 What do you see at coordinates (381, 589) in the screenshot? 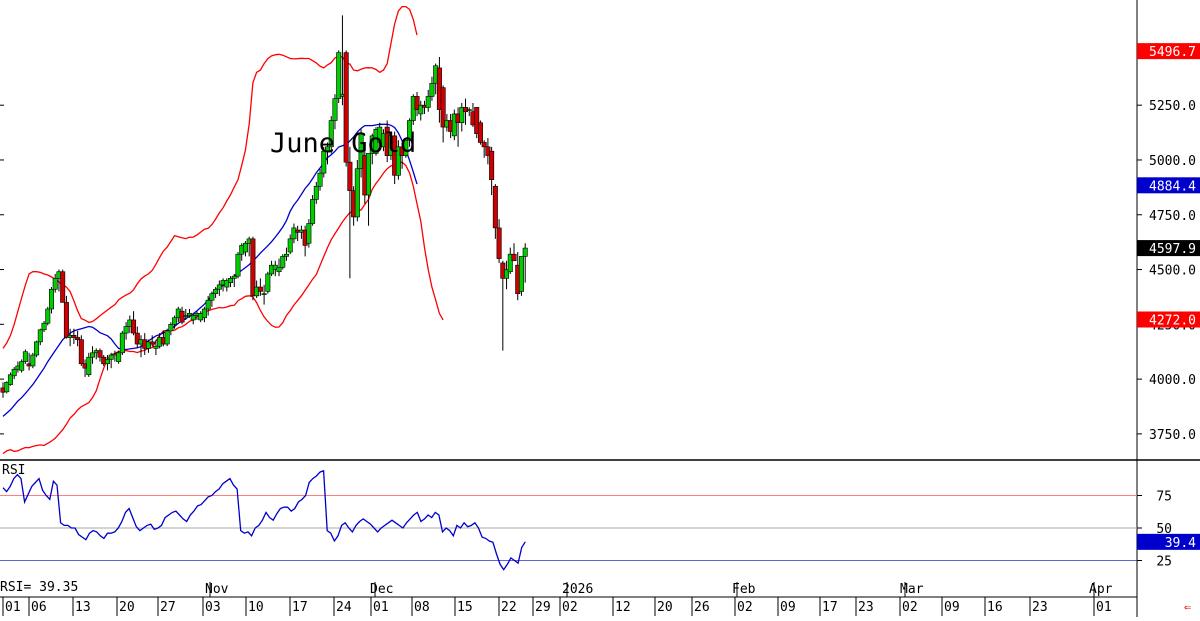
I see `x-month-label: Dec` at bounding box center [381, 589].